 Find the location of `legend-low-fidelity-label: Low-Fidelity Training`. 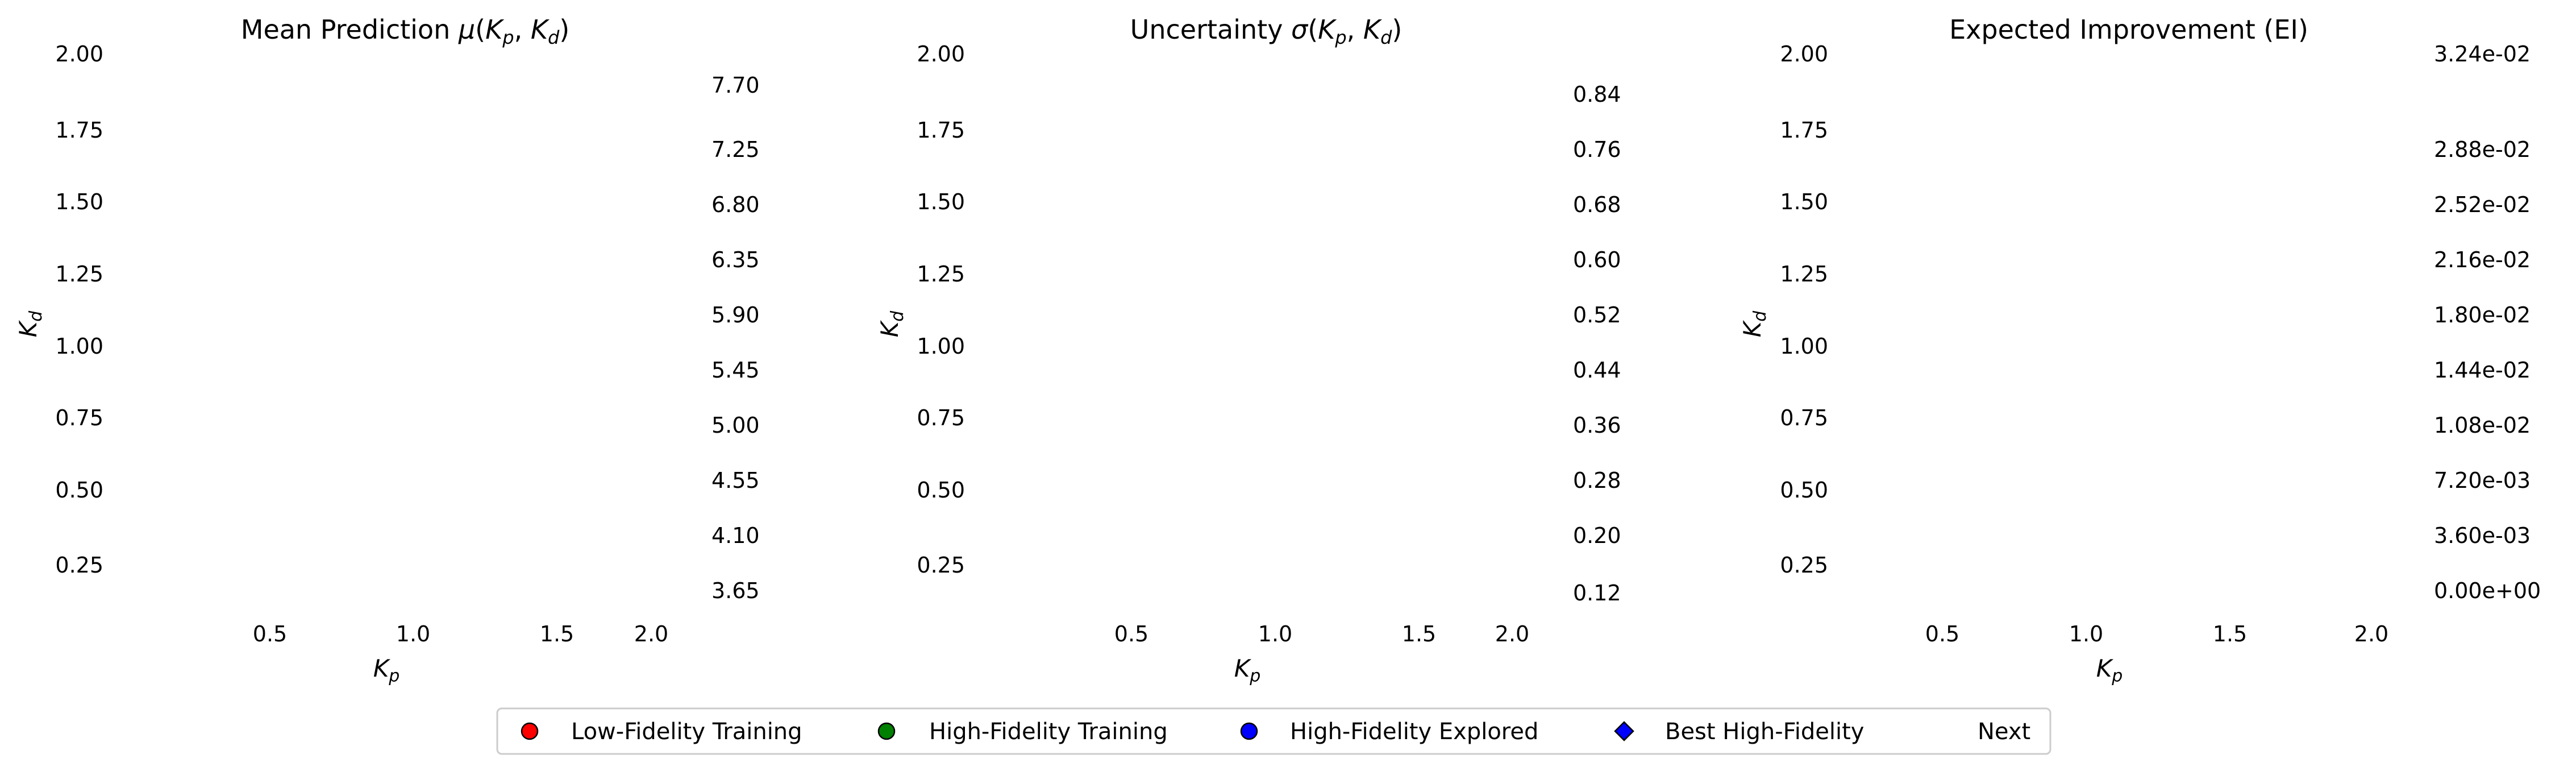

legend-low-fidelity-label: Low-Fidelity Training is located at coordinates (686, 732).